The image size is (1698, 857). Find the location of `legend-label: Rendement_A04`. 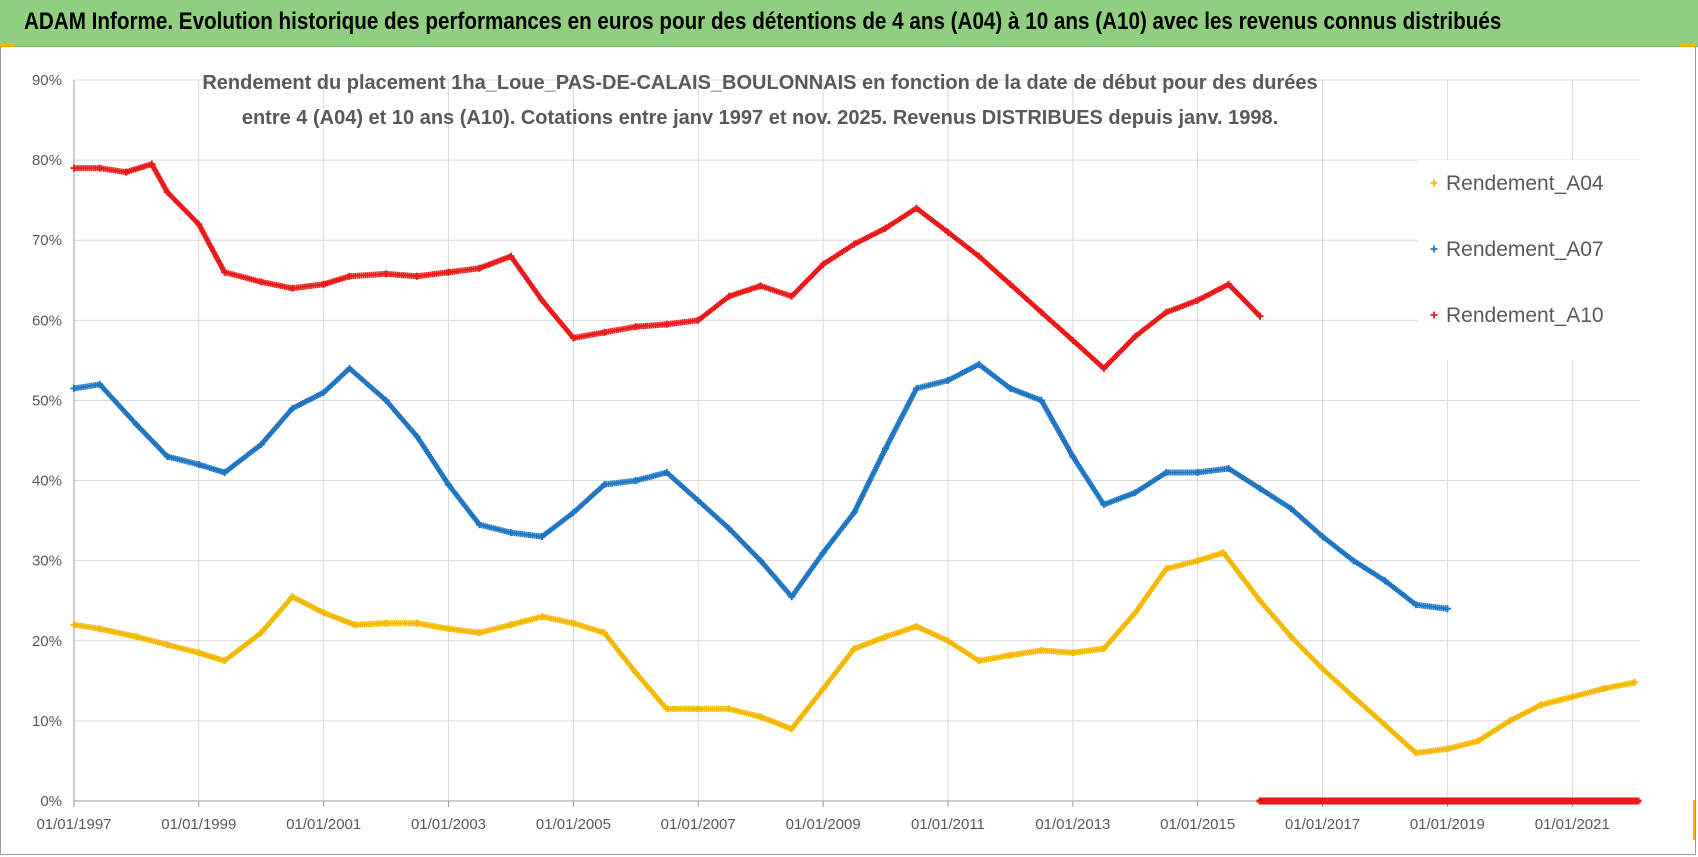

legend-label: Rendement_A04 is located at coordinates (1525, 183).